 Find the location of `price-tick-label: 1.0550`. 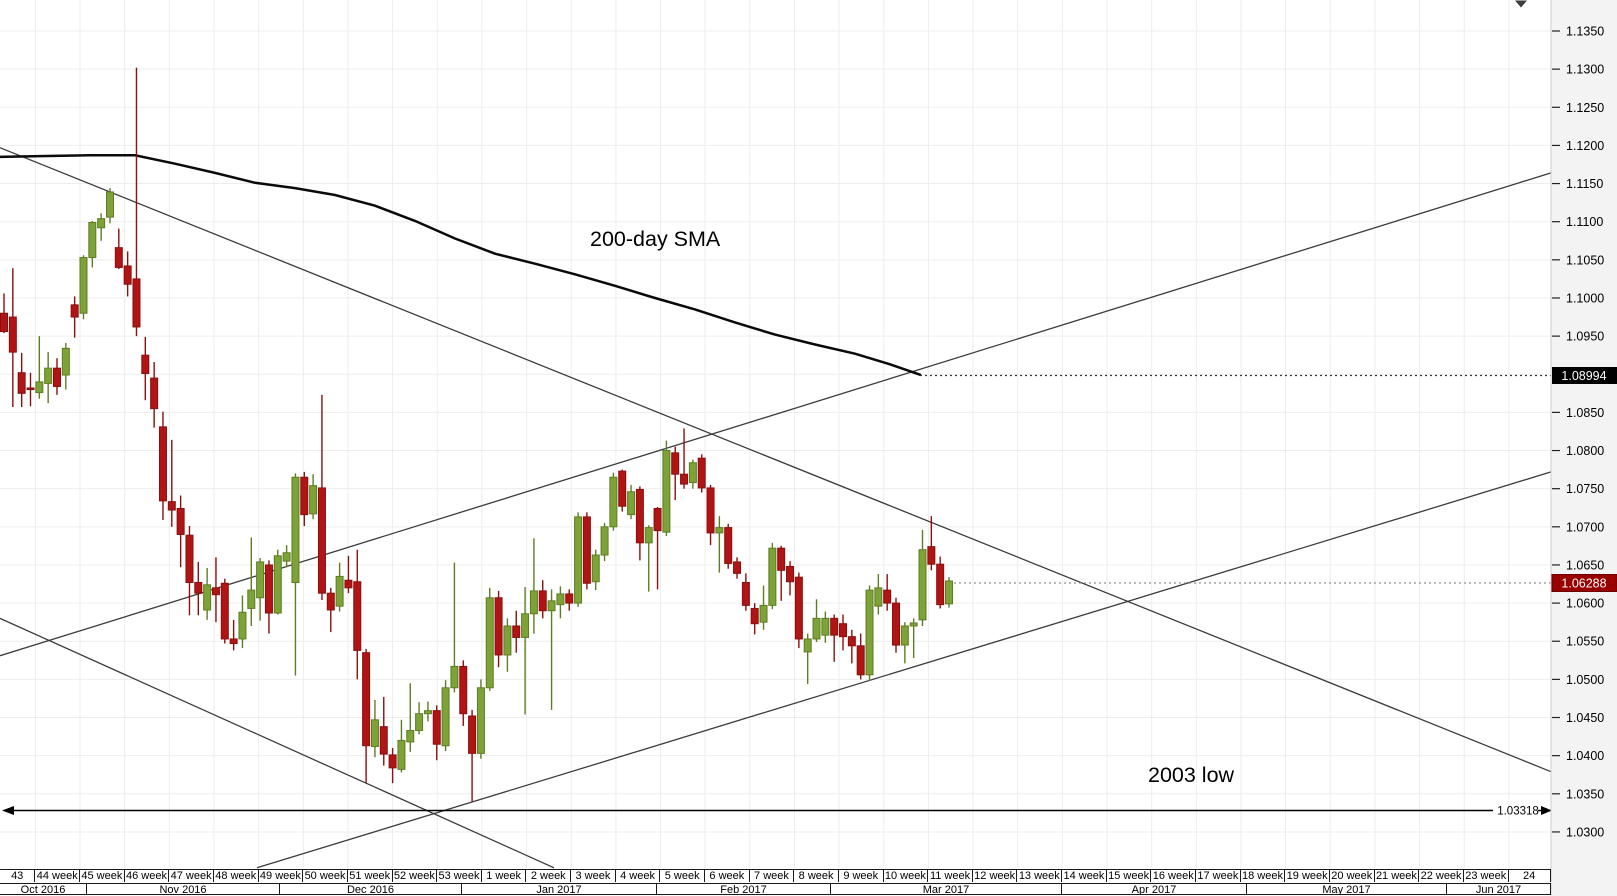

price-tick-label: 1.0550 is located at coordinates (1585, 642).